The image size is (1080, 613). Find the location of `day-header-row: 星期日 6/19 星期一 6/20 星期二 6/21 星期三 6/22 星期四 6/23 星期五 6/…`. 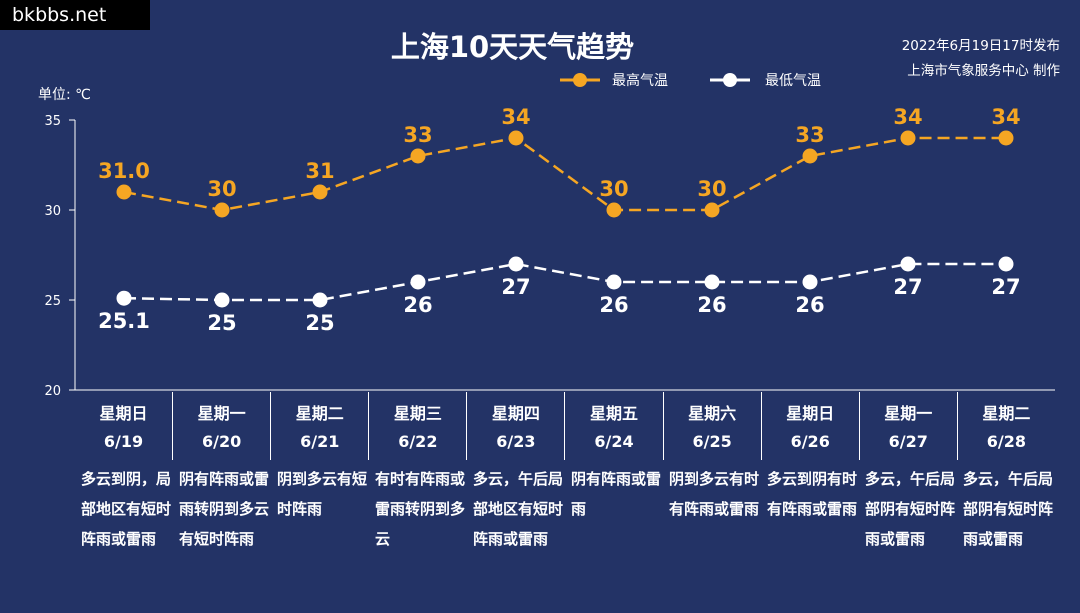

day-header-row: 星期日 6/19 星期一 6/20 星期二 6/21 星期三 6/22 星期四 6/23 星期五 6/… is located at coordinates (565, 426).